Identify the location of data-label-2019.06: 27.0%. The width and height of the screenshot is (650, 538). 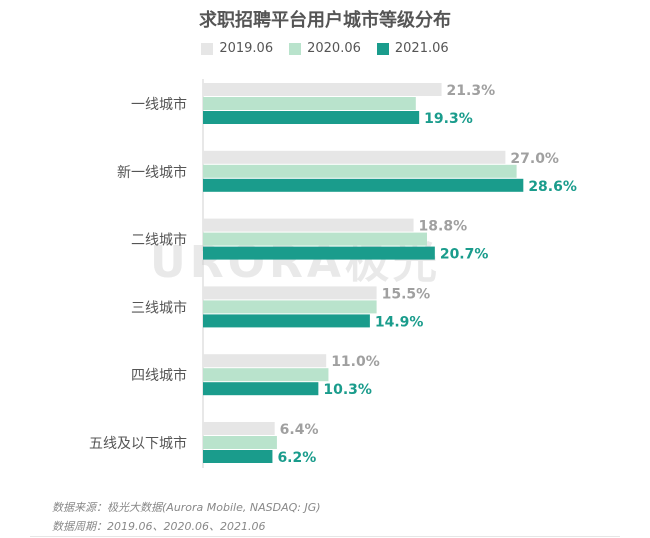
(534, 159).